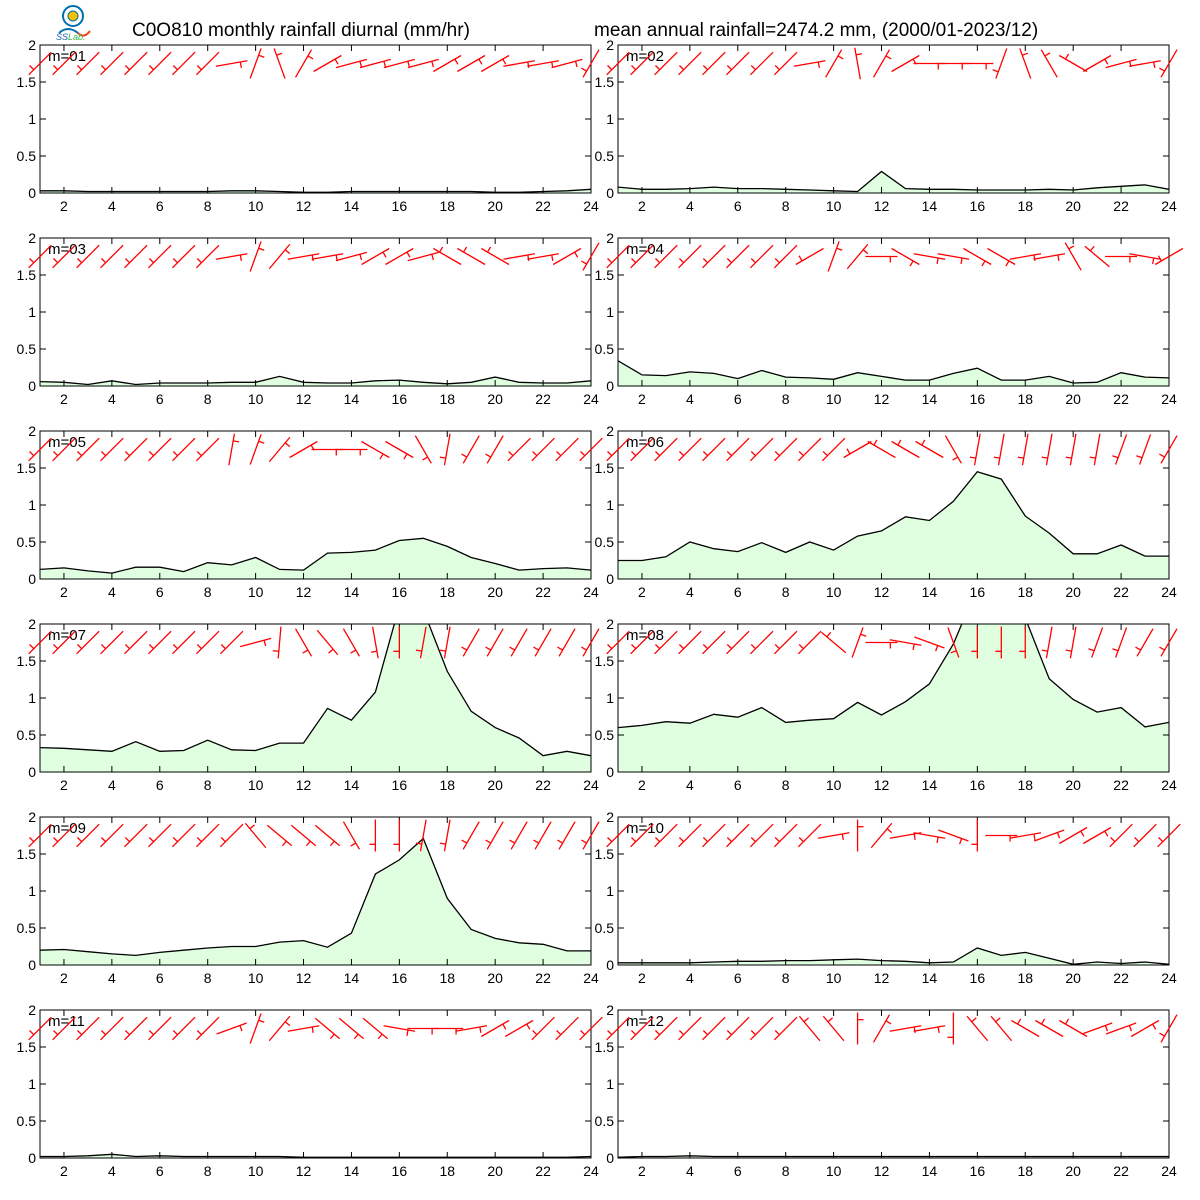 The height and width of the screenshot is (1200, 1200). I want to click on month-label: m=12, so click(645, 1021).